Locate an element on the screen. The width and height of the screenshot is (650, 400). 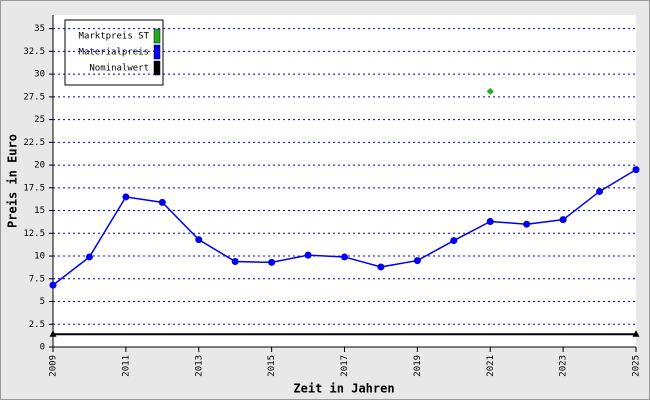
y-tick-label: 0 is located at coordinates (42, 348).